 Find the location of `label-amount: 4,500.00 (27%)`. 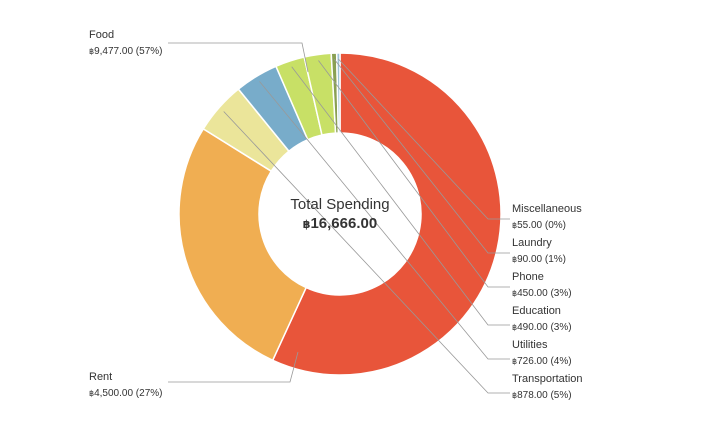

label-amount: 4,500.00 (27%) is located at coordinates (128, 393).